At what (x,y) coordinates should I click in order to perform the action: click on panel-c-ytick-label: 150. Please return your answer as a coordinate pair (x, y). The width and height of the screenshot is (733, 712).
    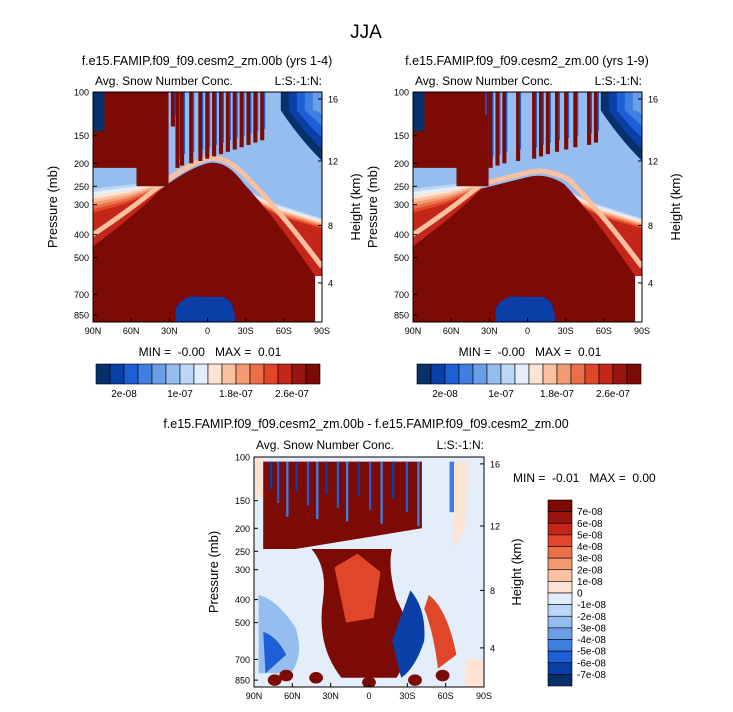
    Looking at the image, I should click on (242, 501).